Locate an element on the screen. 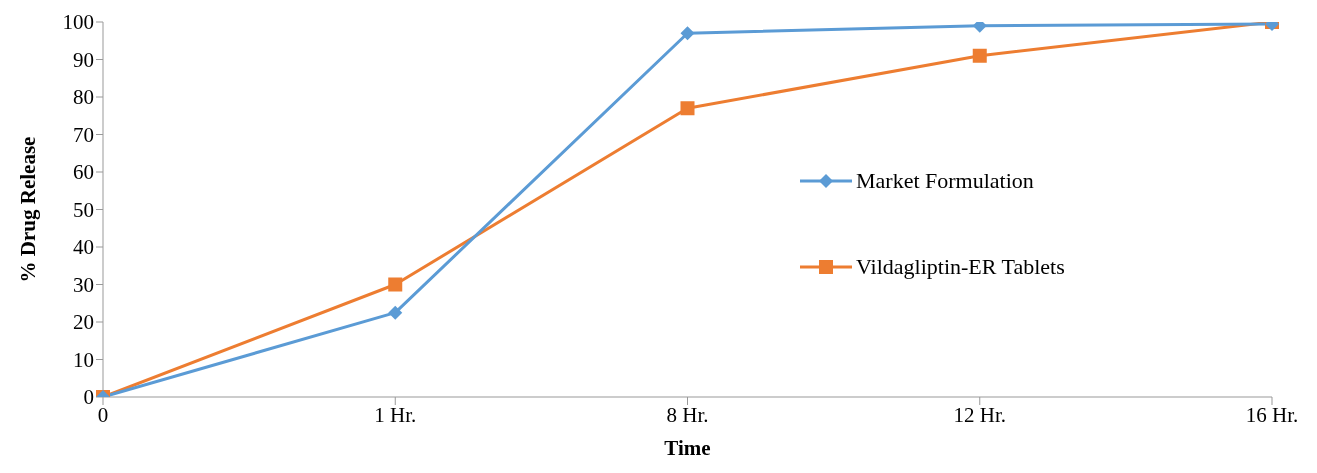 This screenshot has width=1317, height=473. y-tick-label: 70 is located at coordinates (83, 134).